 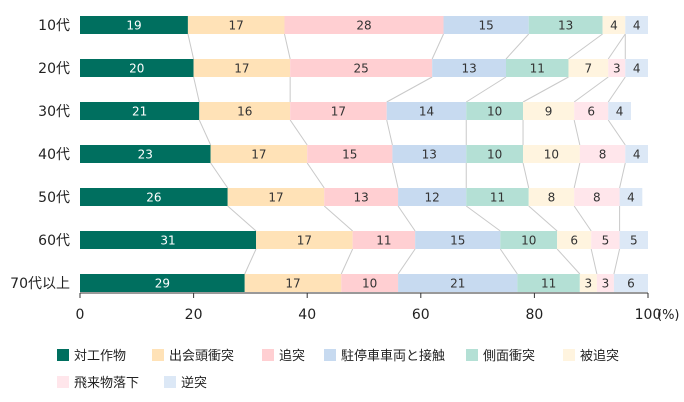 What do you see at coordinates (80, 315) in the screenshot?
I see `x-tick-label: 0` at bounding box center [80, 315].